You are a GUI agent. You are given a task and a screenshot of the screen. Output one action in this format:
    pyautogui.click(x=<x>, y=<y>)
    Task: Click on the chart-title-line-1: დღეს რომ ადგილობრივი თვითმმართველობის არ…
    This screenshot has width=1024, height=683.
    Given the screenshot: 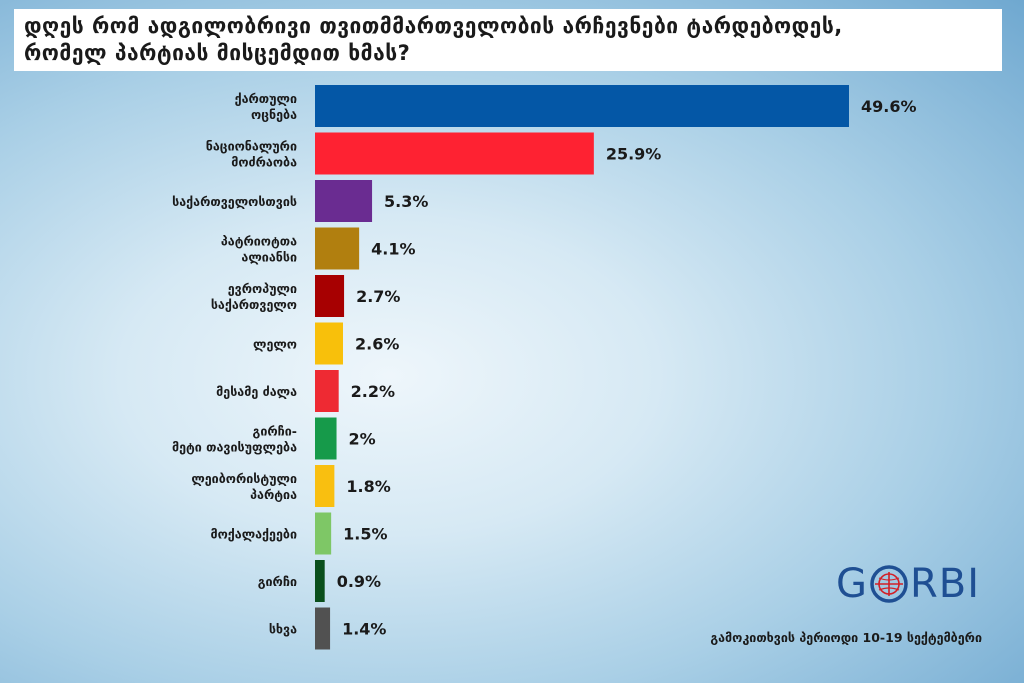 What is the action you would take?
    pyautogui.click(x=433, y=26)
    